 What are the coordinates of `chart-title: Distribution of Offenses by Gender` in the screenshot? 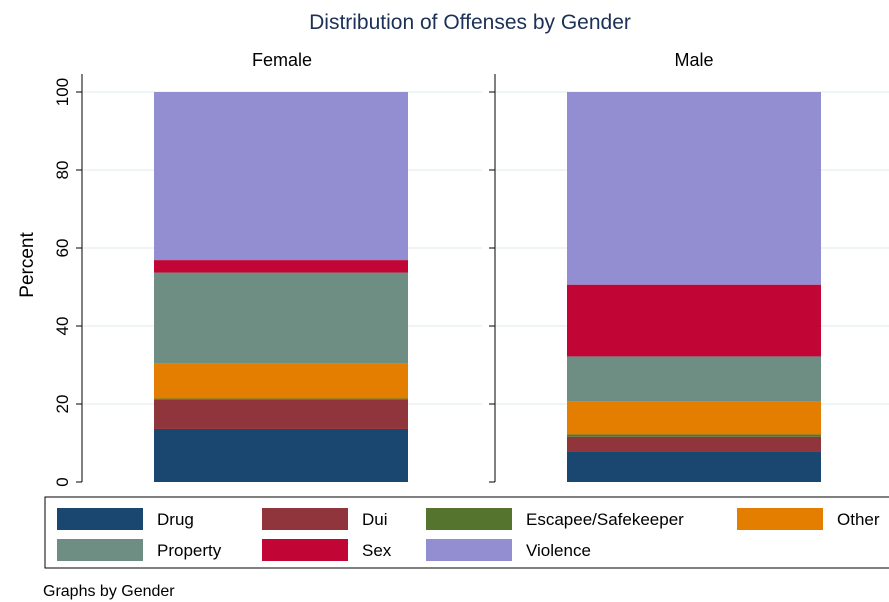 It's located at (470, 22).